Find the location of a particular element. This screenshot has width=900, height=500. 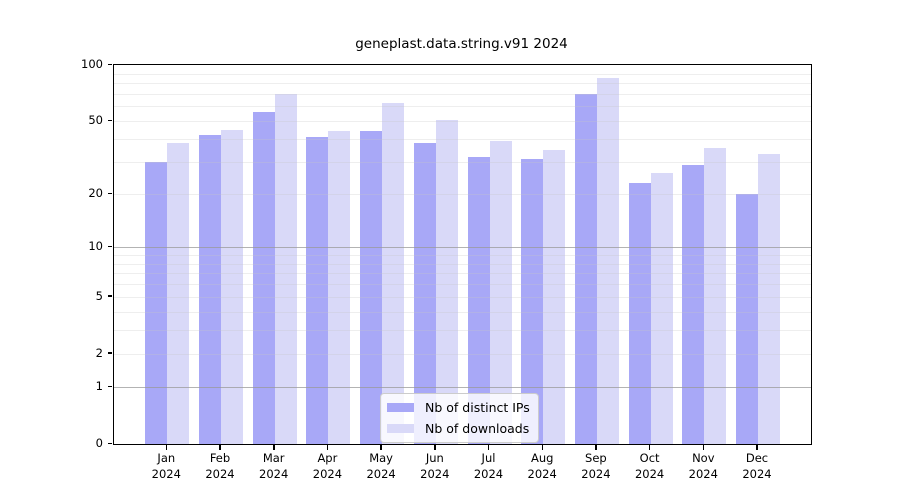

bar-oct-downloads is located at coordinates (661, 308).